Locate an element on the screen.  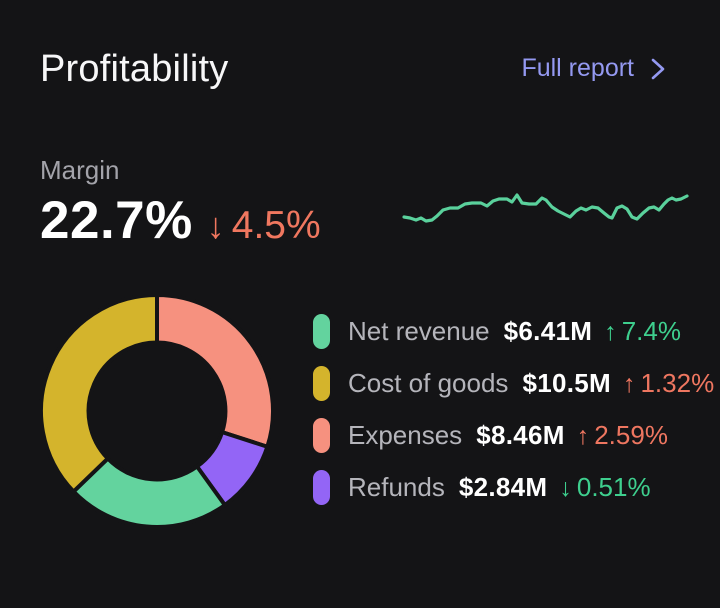
legend-delta-value: 0.51% is located at coordinates (613, 487).